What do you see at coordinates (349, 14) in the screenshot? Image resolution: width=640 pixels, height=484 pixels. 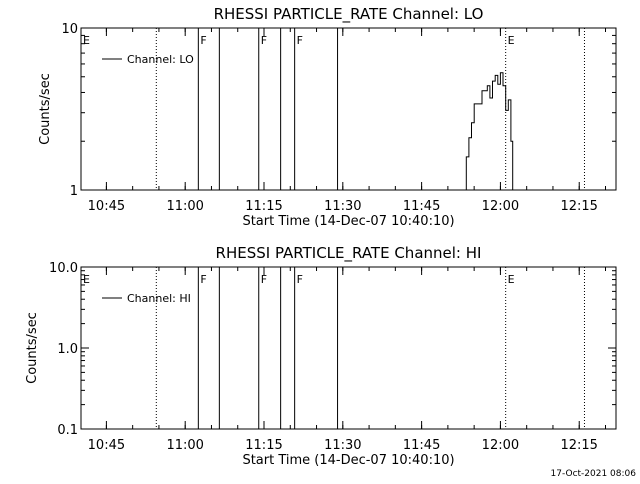 I see `chart-title: RHESSI PARTICLE_RATE Channel: LO` at bounding box center [349, 14].